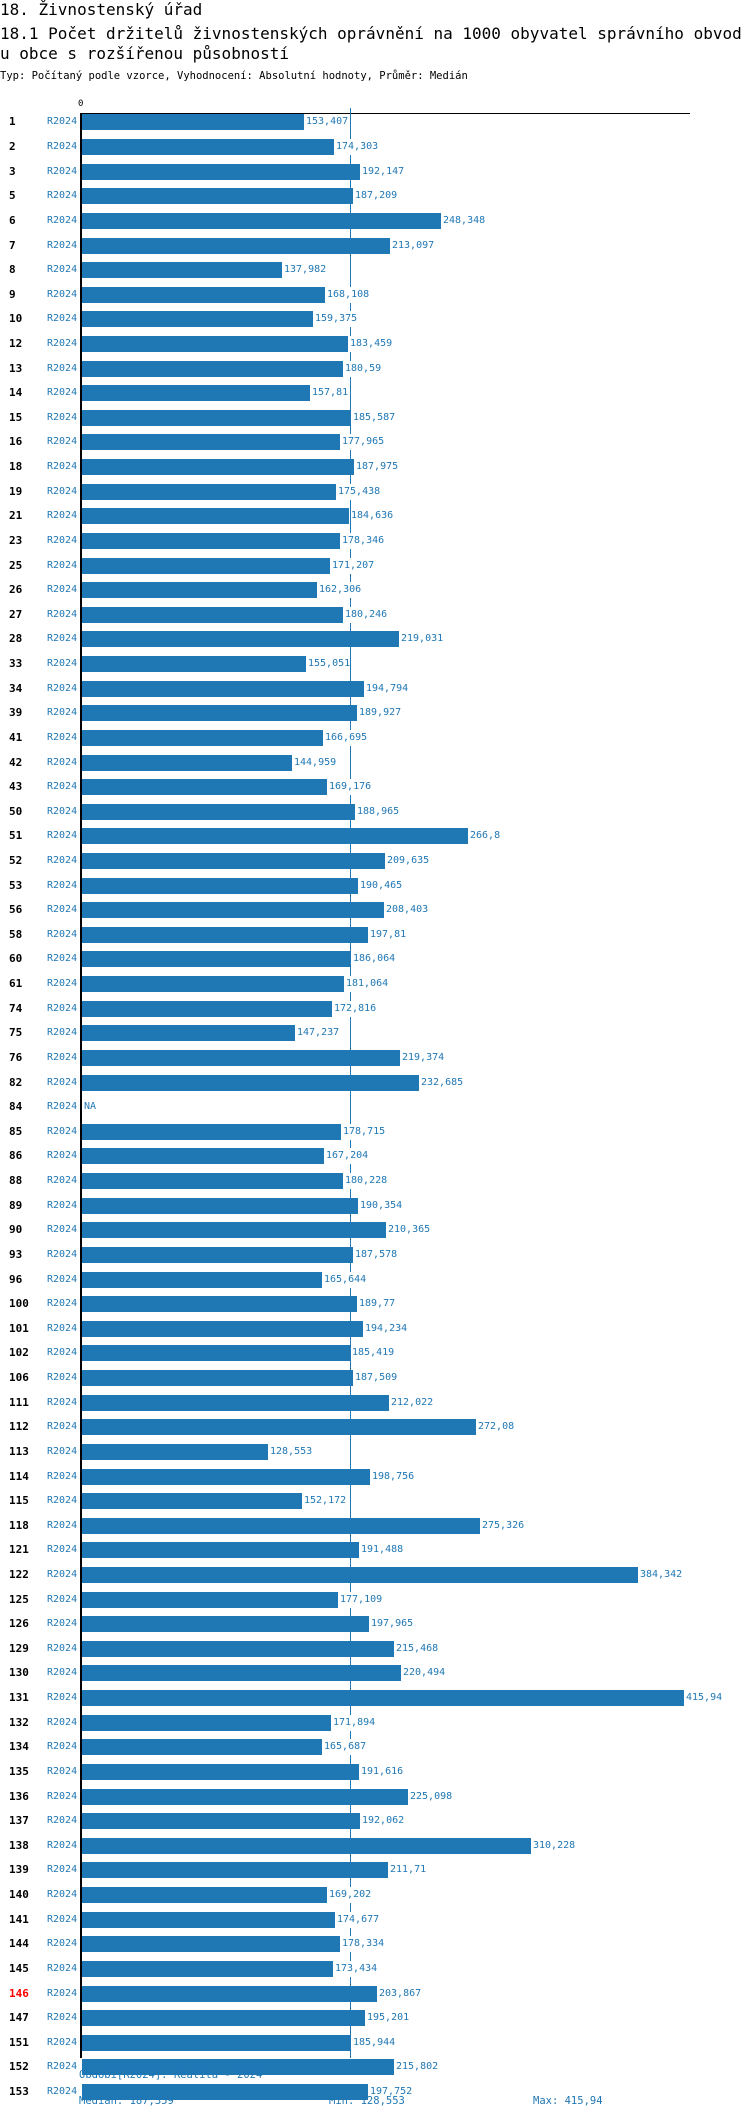 The height and width of the screenshot is (2118, 750). I want to click on category-label: 125, so click(19, 1599).